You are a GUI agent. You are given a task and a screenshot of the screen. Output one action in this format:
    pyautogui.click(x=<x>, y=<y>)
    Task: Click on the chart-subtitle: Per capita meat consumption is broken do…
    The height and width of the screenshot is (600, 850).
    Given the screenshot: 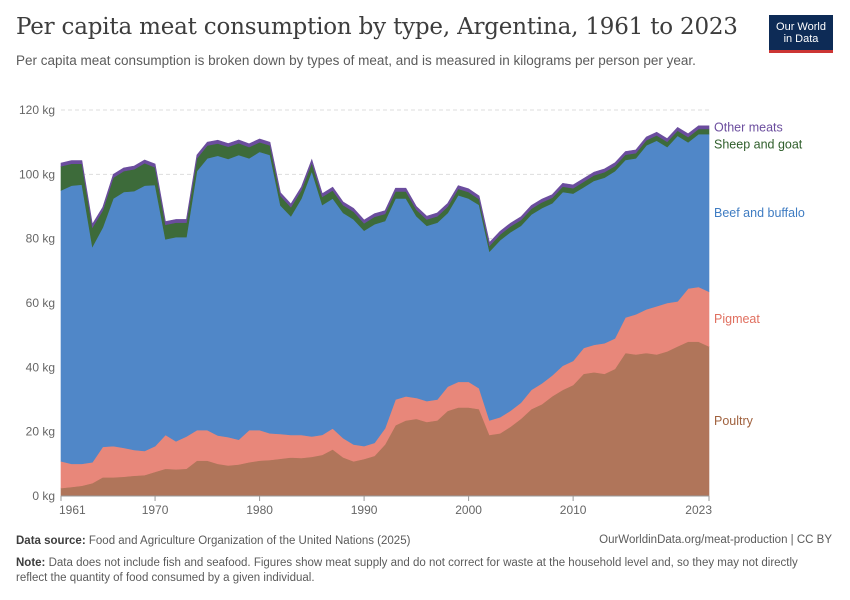 What is the action you would take?
    pyautogui.click(x=356, y=60)
    